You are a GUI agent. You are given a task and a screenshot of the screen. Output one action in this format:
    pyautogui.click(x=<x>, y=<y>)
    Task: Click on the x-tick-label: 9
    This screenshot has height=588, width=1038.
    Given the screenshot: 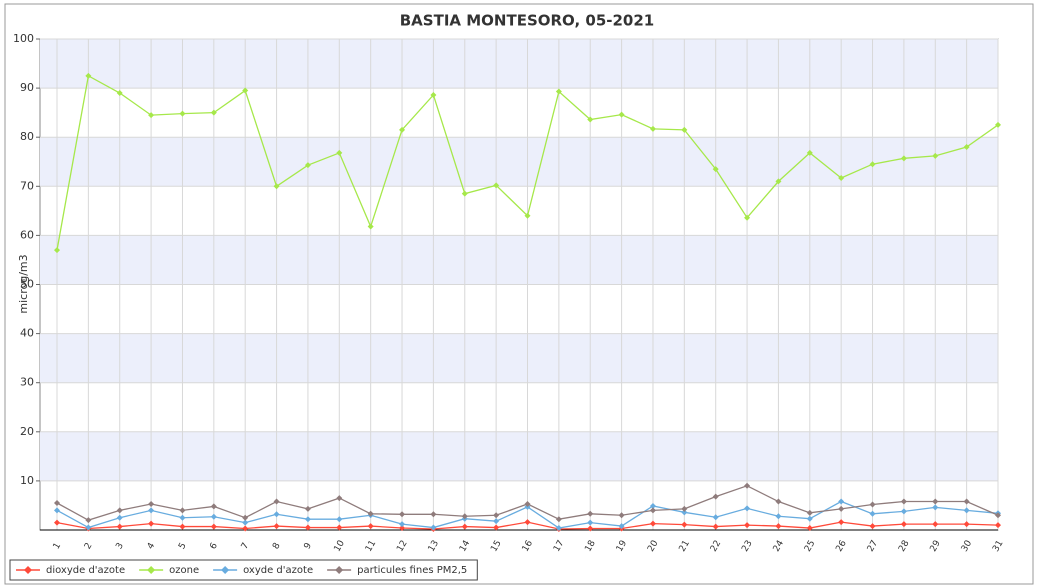 What is the action you would take?
    pyautogui.click(x=309, y=546)
    